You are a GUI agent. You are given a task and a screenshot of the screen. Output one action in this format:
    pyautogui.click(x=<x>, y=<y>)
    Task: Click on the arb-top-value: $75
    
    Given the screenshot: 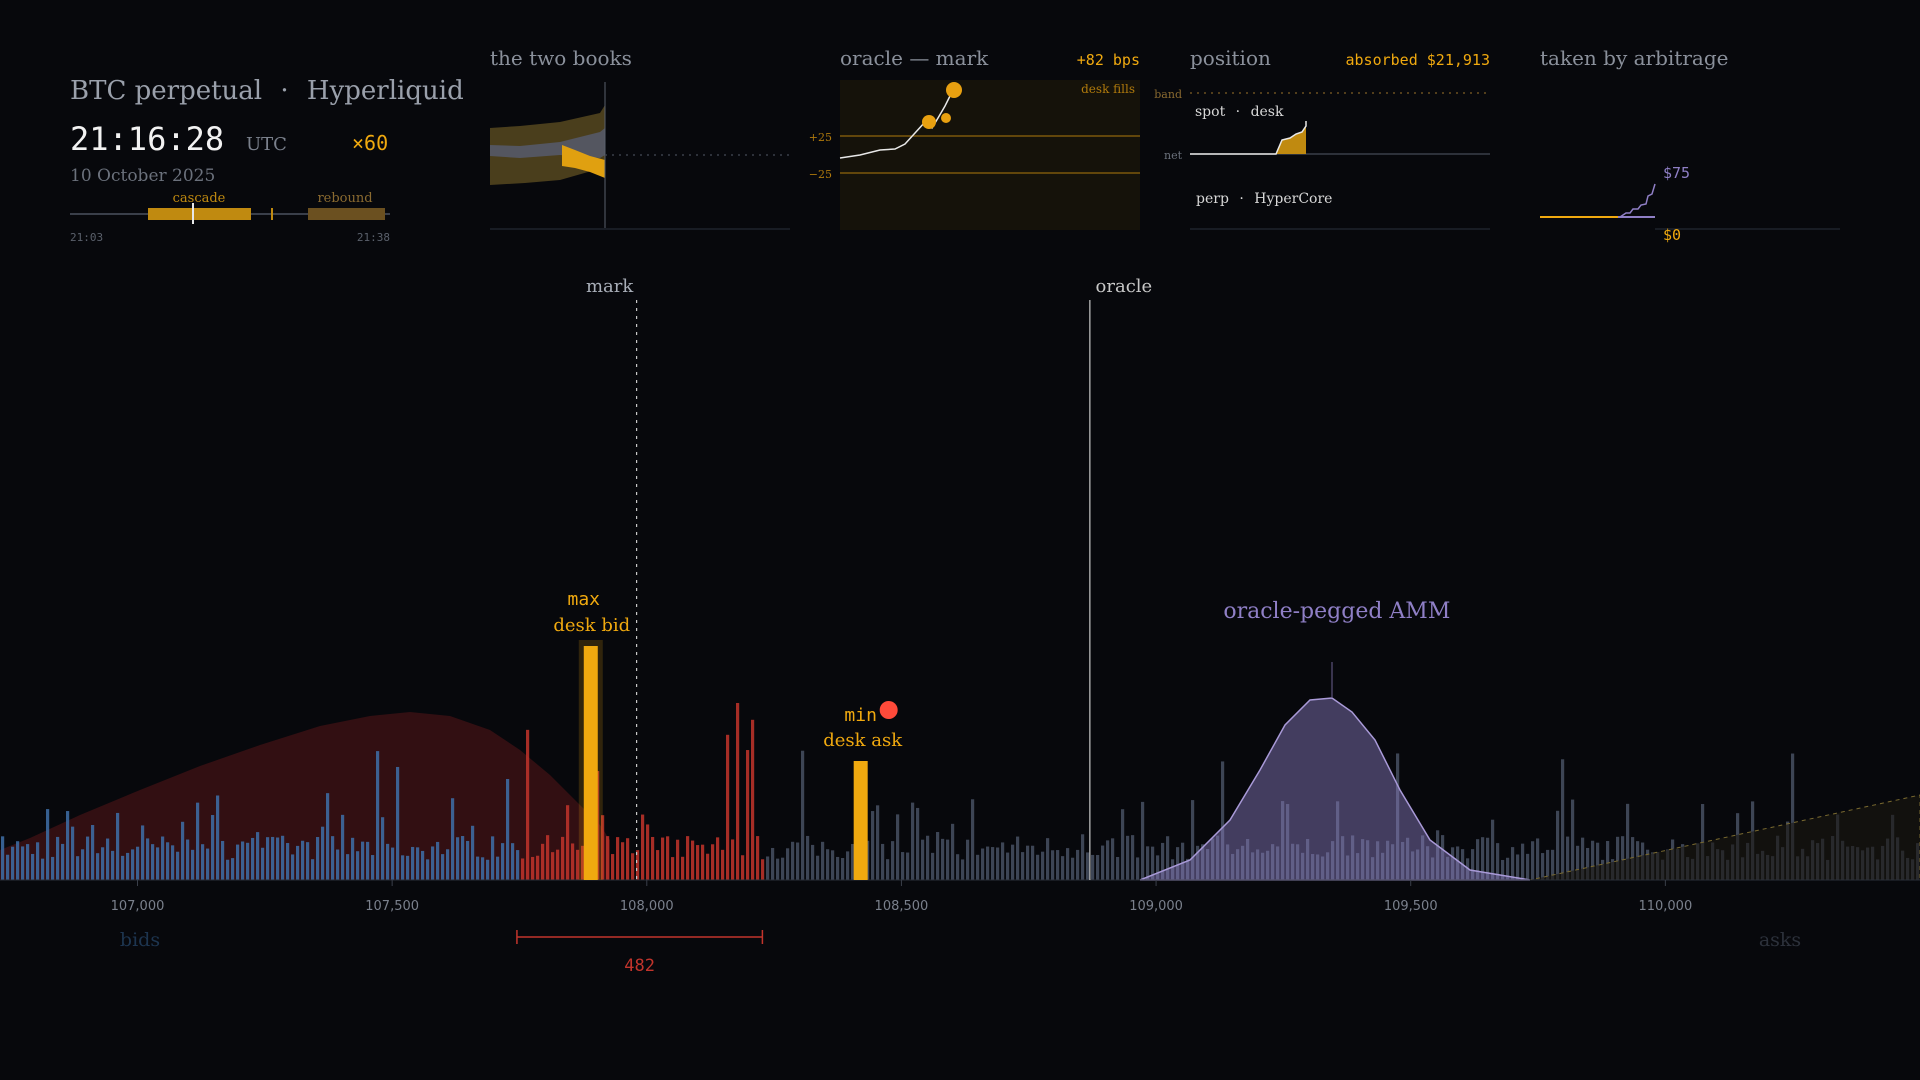 What is the action you would take?
    pyautogui.click(x=1676, y=173)
    